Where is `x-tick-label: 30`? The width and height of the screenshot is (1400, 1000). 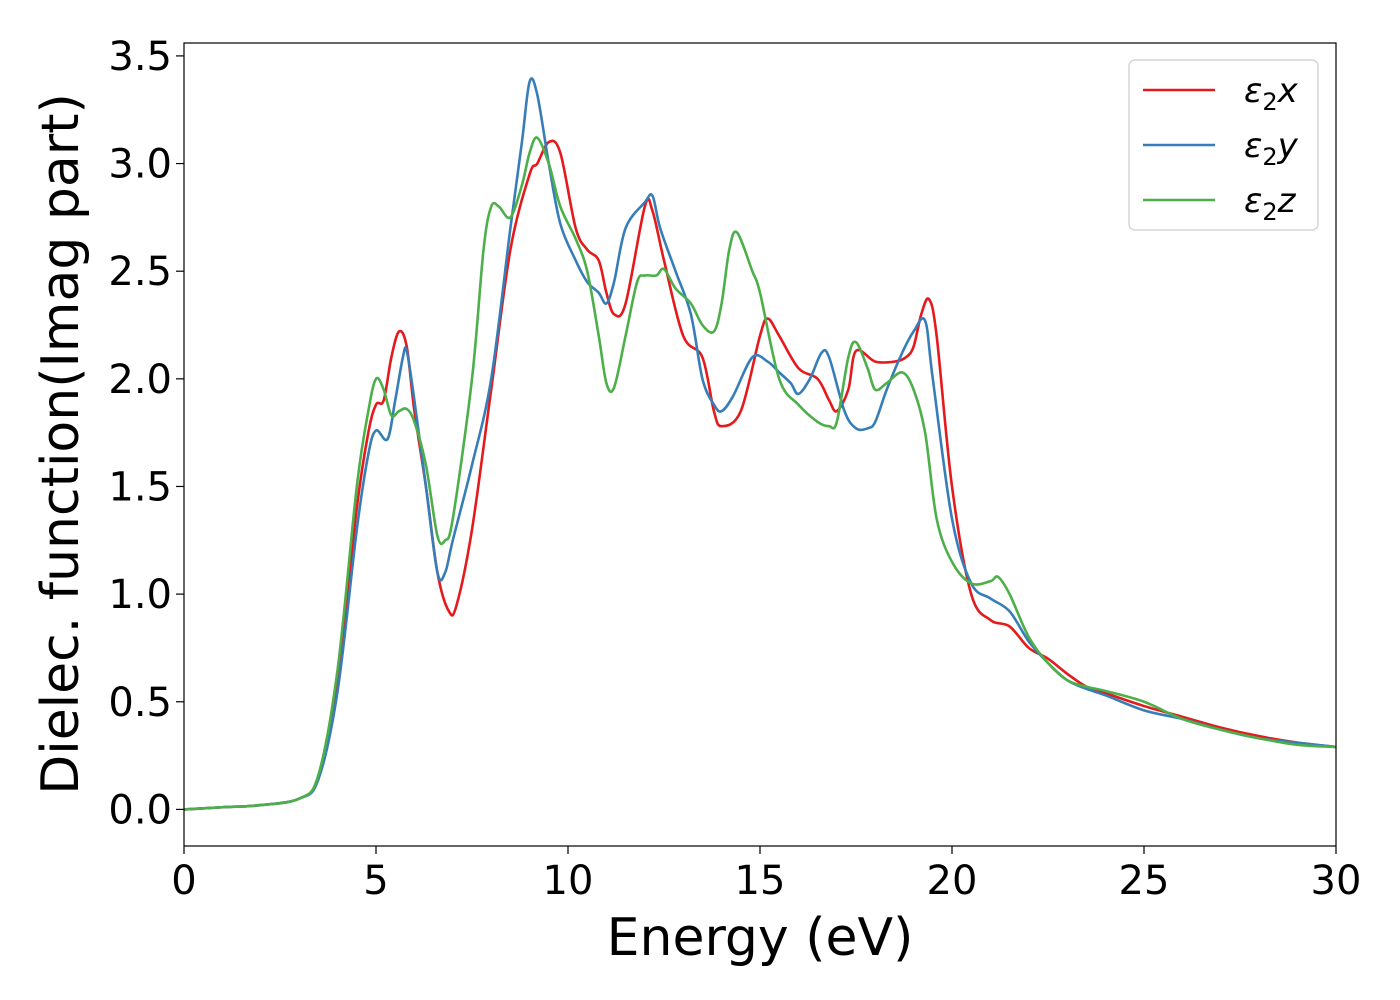 x-tick-label: 30 is located at coordinates (1336, 881).